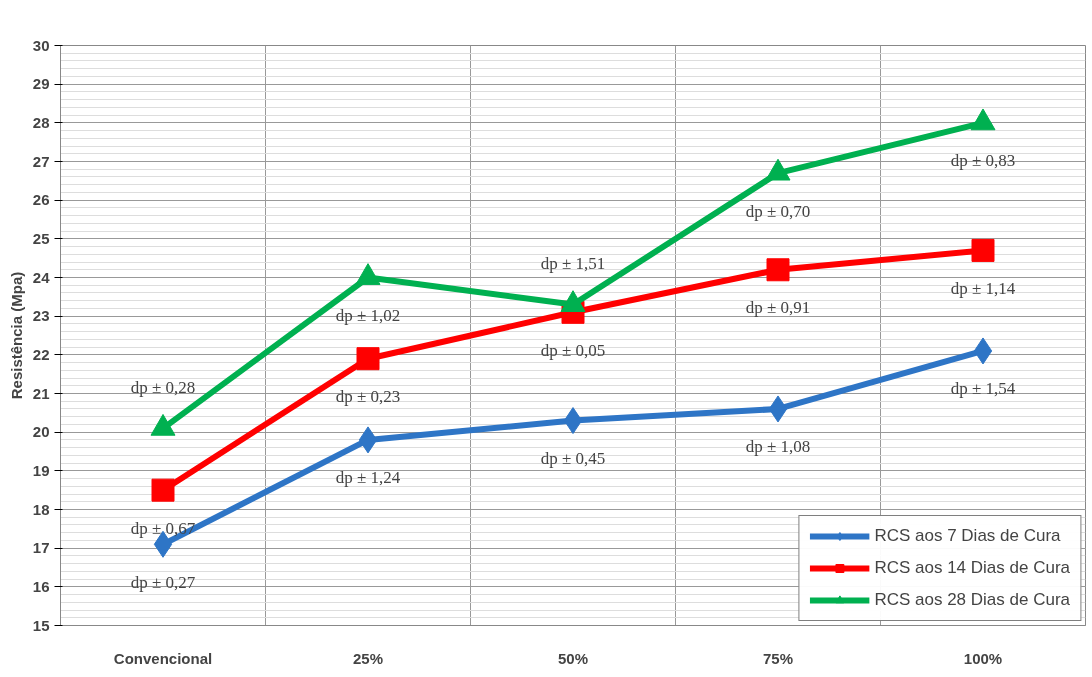 The width and height of the screenshot is (1092, 677). Describe the element at coordinates (41, 354) in the screenshot. I see `y-tick-label: 22` at that location.